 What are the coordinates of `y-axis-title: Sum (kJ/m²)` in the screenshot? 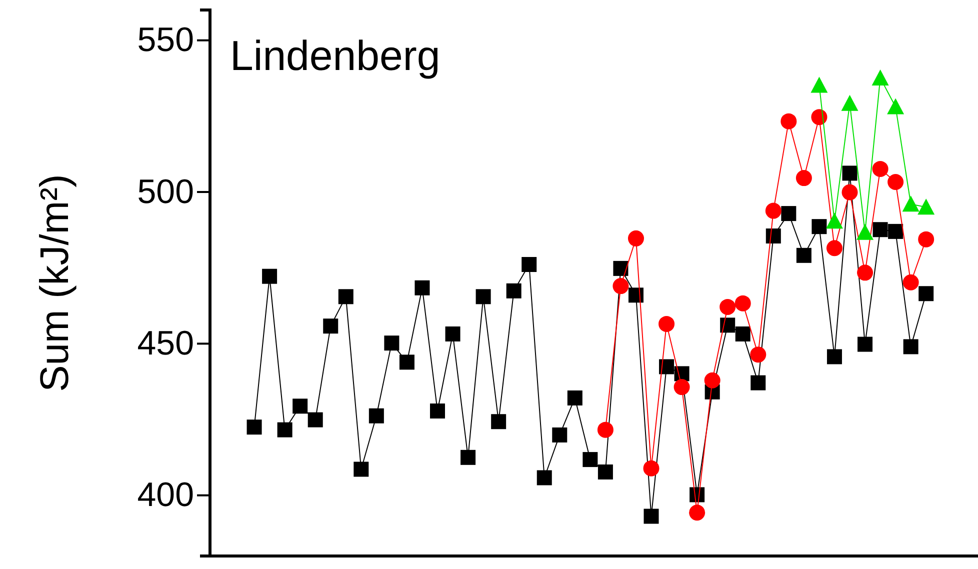 It's located at (55, 283).